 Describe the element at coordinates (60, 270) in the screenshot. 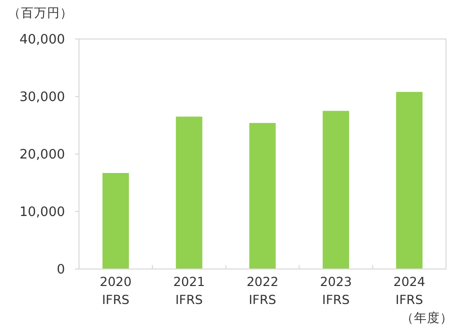

I see `y-tick-label: 0` at that location.